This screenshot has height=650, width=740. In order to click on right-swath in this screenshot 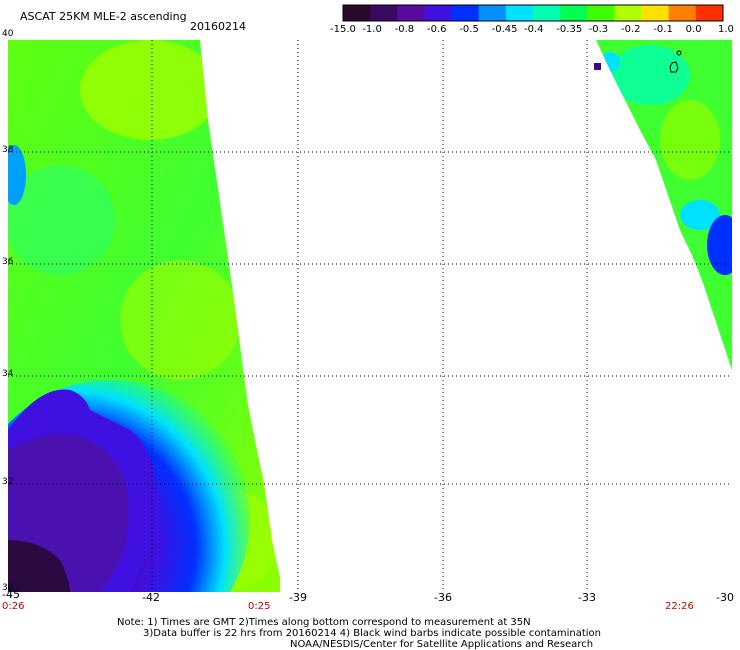, I will do `click(664, 205)`.